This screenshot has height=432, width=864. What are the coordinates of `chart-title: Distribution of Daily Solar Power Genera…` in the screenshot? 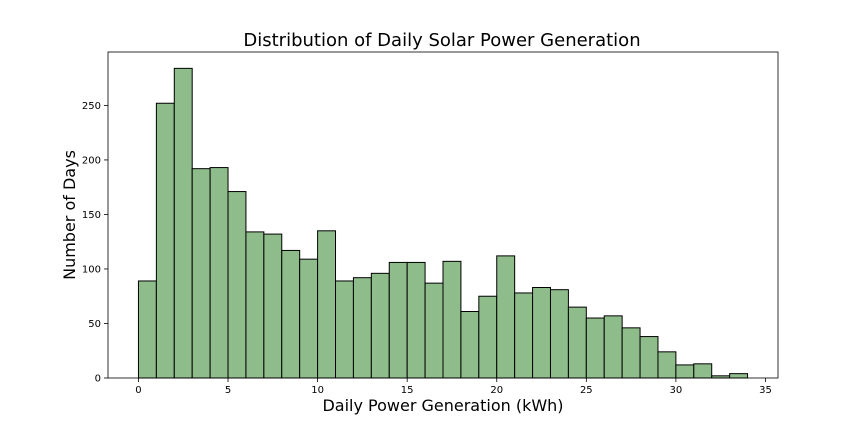 It's located at (441, 40).